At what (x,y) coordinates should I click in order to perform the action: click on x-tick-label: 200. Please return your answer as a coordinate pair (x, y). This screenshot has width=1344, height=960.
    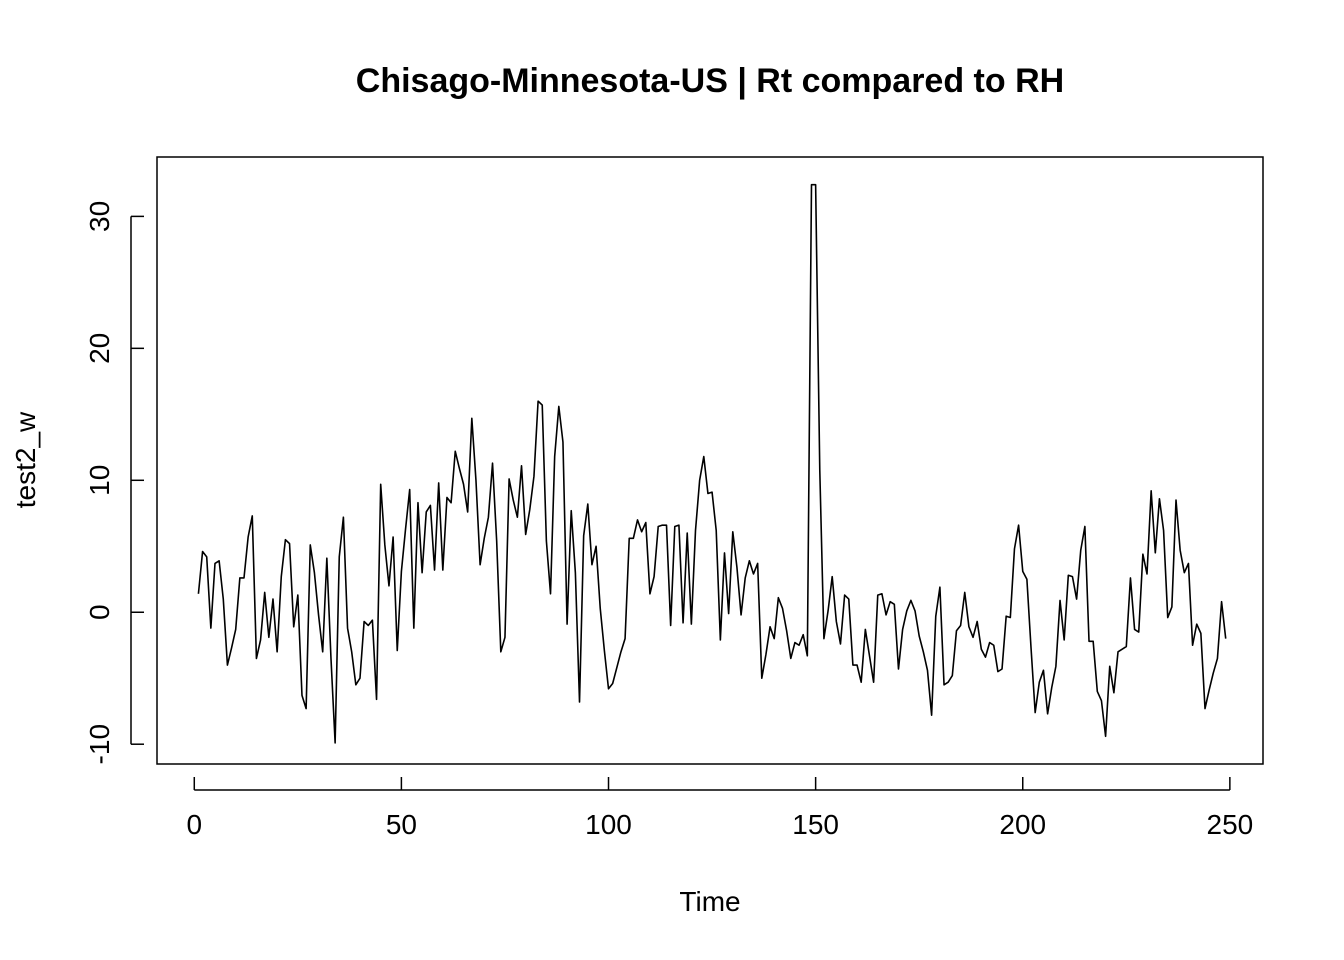
    Looking at the image, I should click on (1022, 824).